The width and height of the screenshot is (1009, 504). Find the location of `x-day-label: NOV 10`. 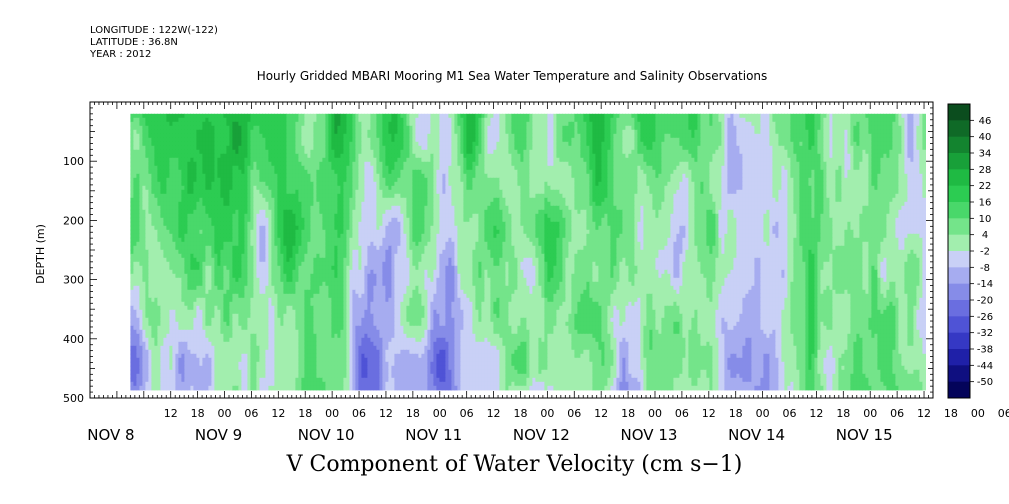

x-day-label: NOV 10 is located at coordinates (326, 435).